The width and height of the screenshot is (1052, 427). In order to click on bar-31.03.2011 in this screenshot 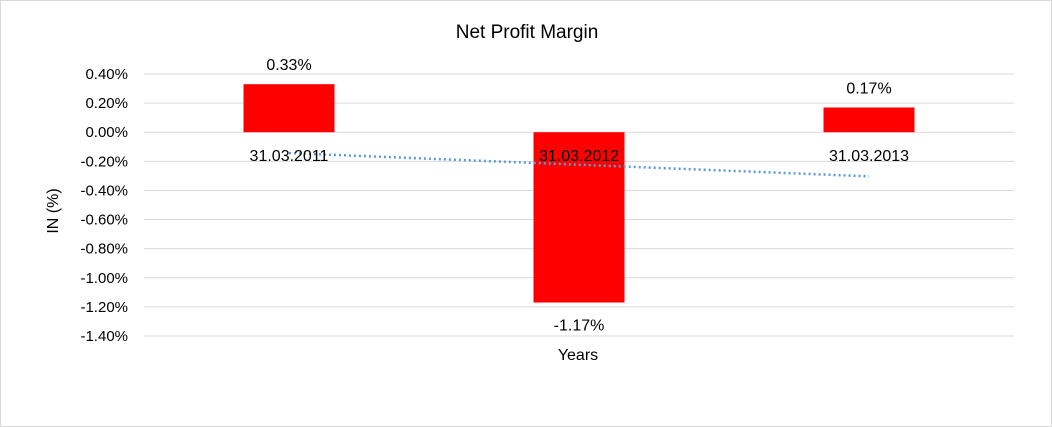, I will do `click(289, 108)`.